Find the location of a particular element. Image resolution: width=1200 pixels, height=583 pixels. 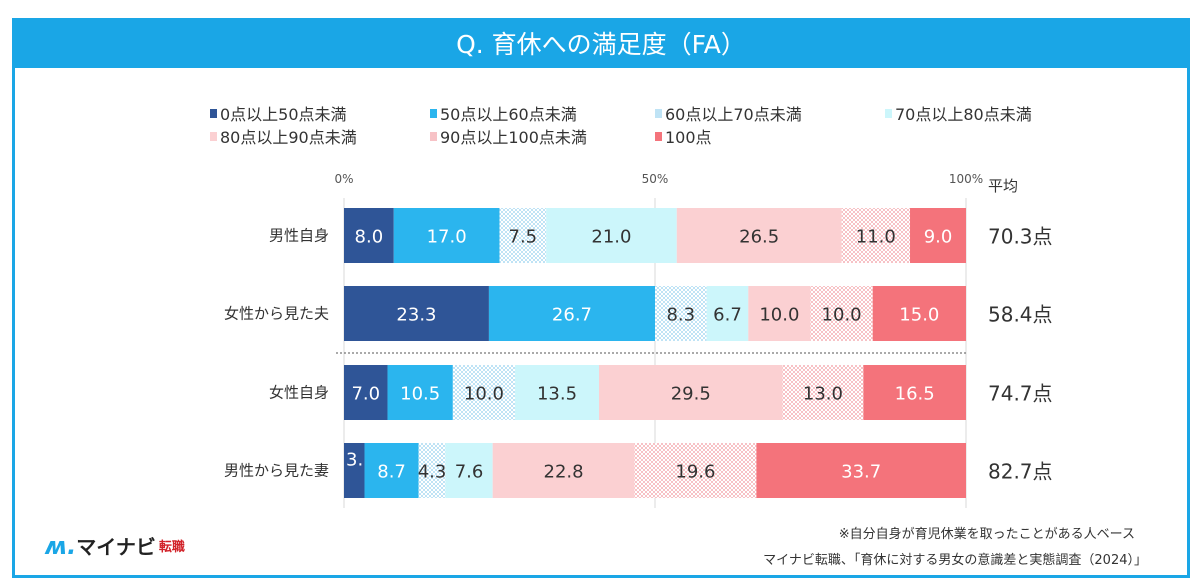

data-label: 7.6 is located at coordinates (469, 472).